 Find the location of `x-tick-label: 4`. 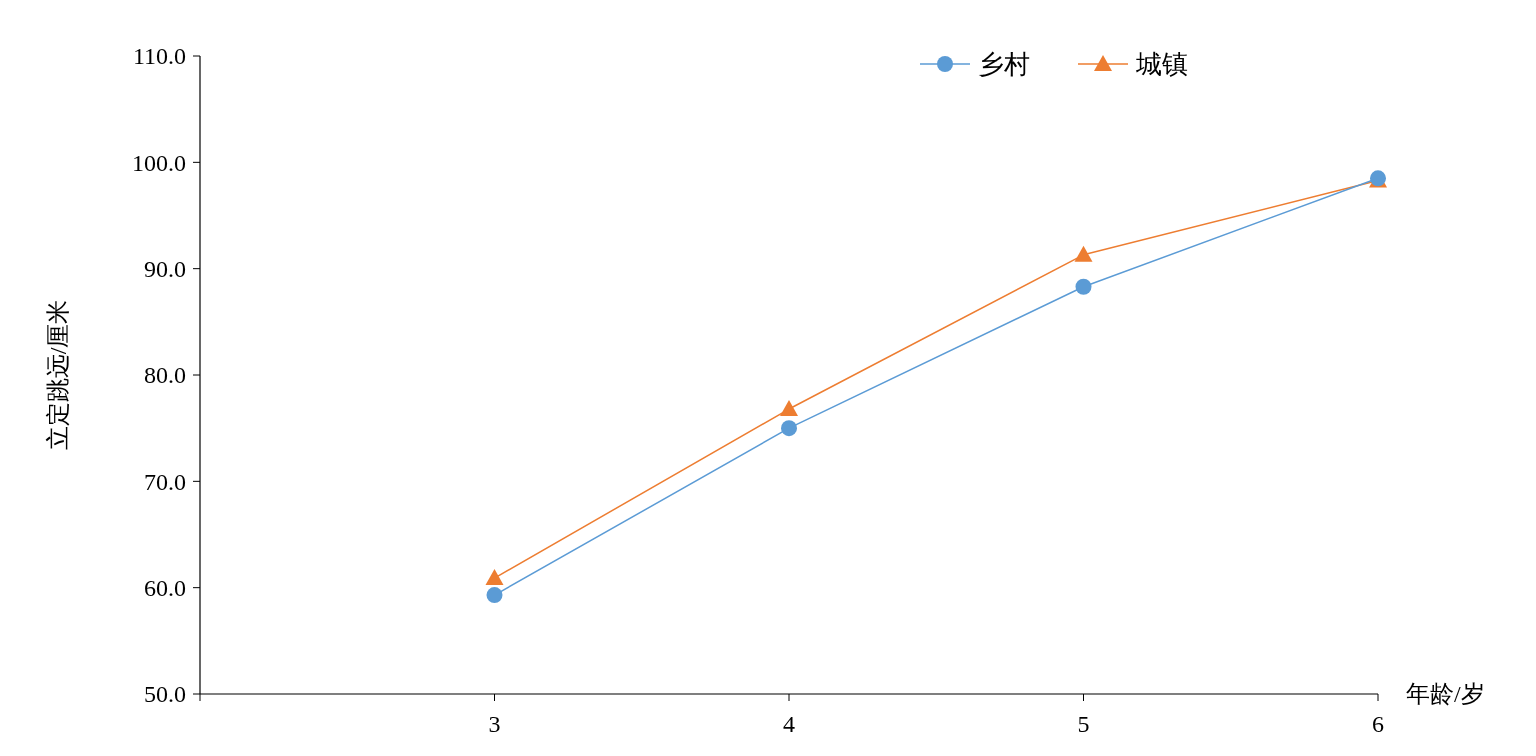

x-tick-label: 4 is located at coordinates (789, 724).